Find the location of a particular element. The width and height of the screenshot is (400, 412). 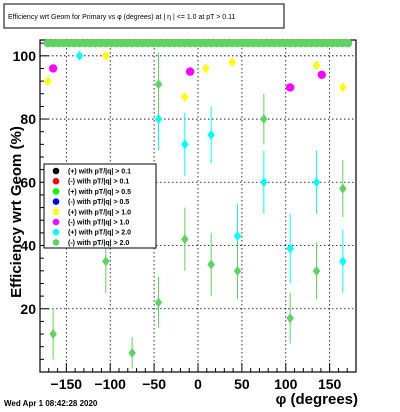

x-tick-label: 50 is located at coordinates (242, 384).